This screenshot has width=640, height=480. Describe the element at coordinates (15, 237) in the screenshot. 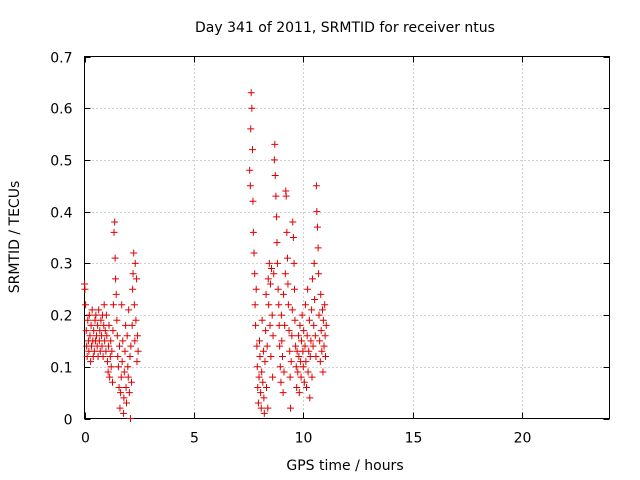

I see `y-axis-label: SRMTID / TECUs` at that location.